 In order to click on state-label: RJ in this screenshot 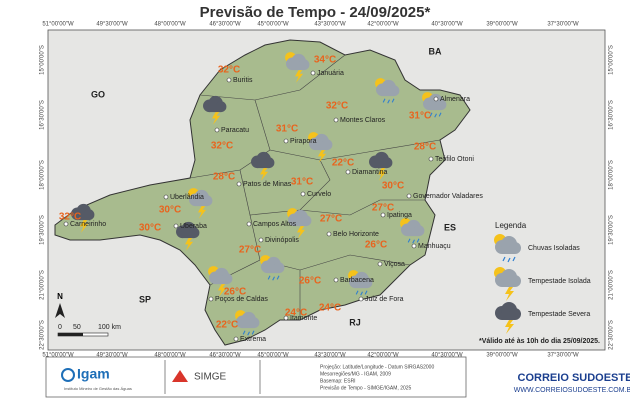, I will do `click(355, 322)`.